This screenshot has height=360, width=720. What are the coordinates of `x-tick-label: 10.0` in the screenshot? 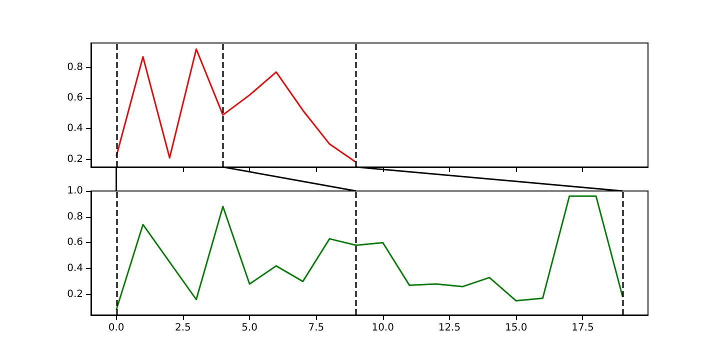 It's located at (383, 328).